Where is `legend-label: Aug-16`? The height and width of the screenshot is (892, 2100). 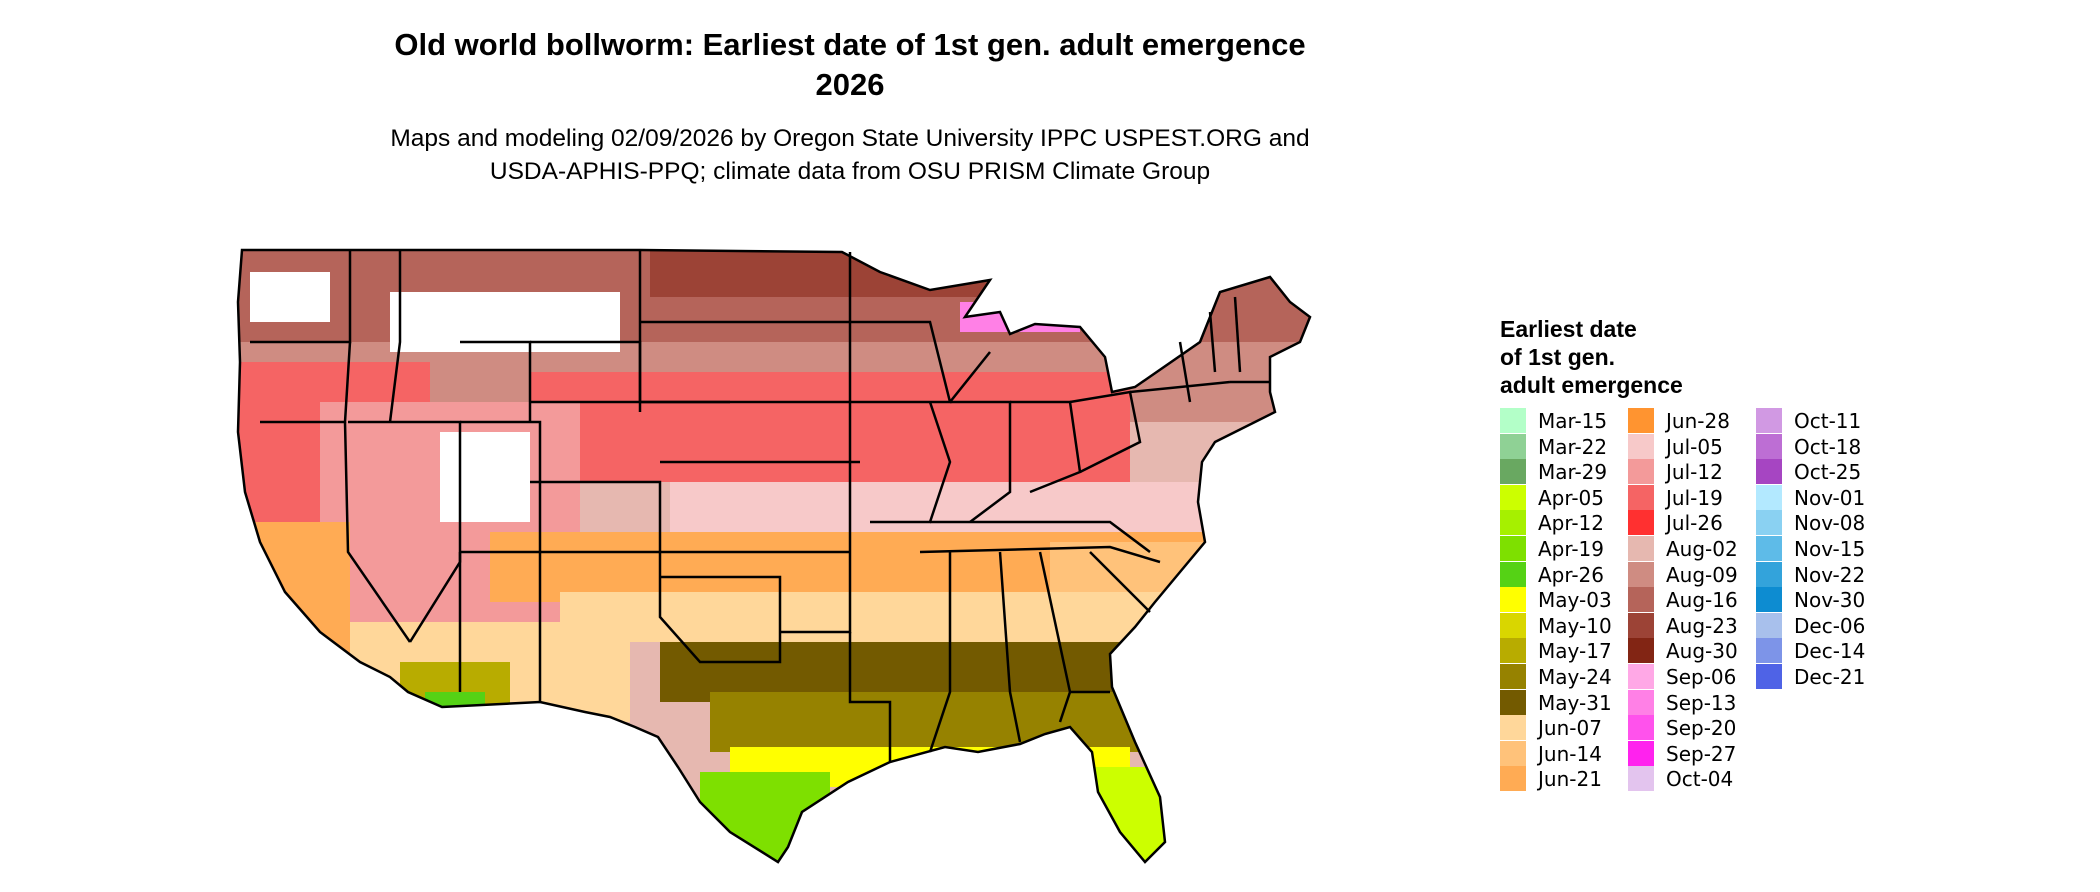 legend-label: Aug-16 is located at coordinates (1702, 600).